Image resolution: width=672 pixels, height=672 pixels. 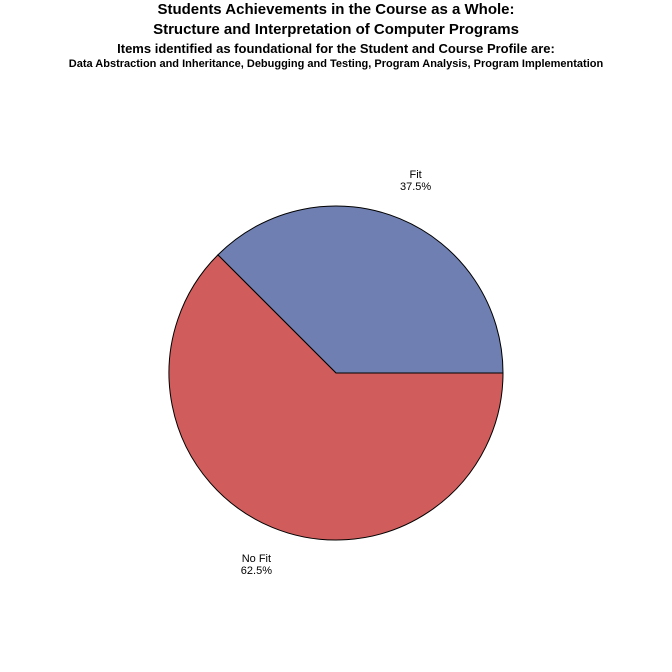 What do you see at coordinates (415, 175) in the screenshot?
I see `slice-label-fit: Fit` at bounding box center [415, 175].